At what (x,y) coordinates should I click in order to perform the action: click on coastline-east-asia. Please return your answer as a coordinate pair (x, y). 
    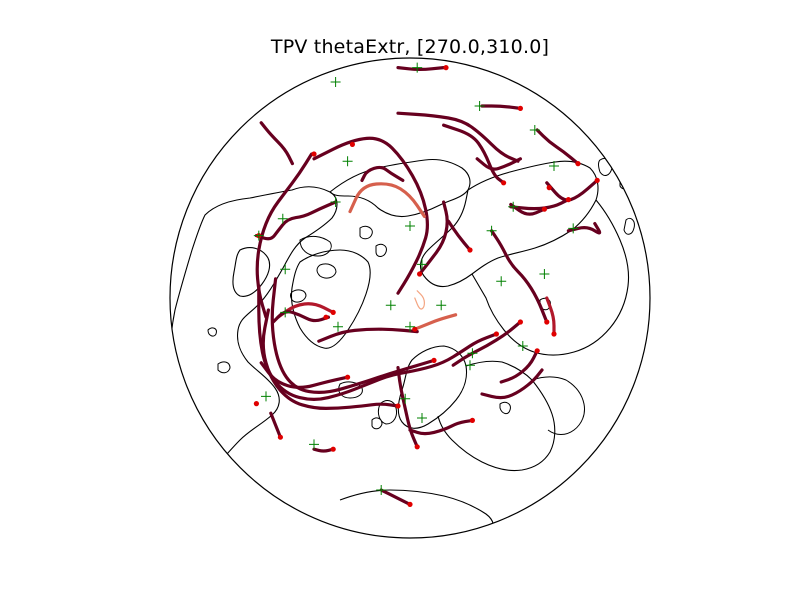
    Looking at the image, I should click on (550, 277).